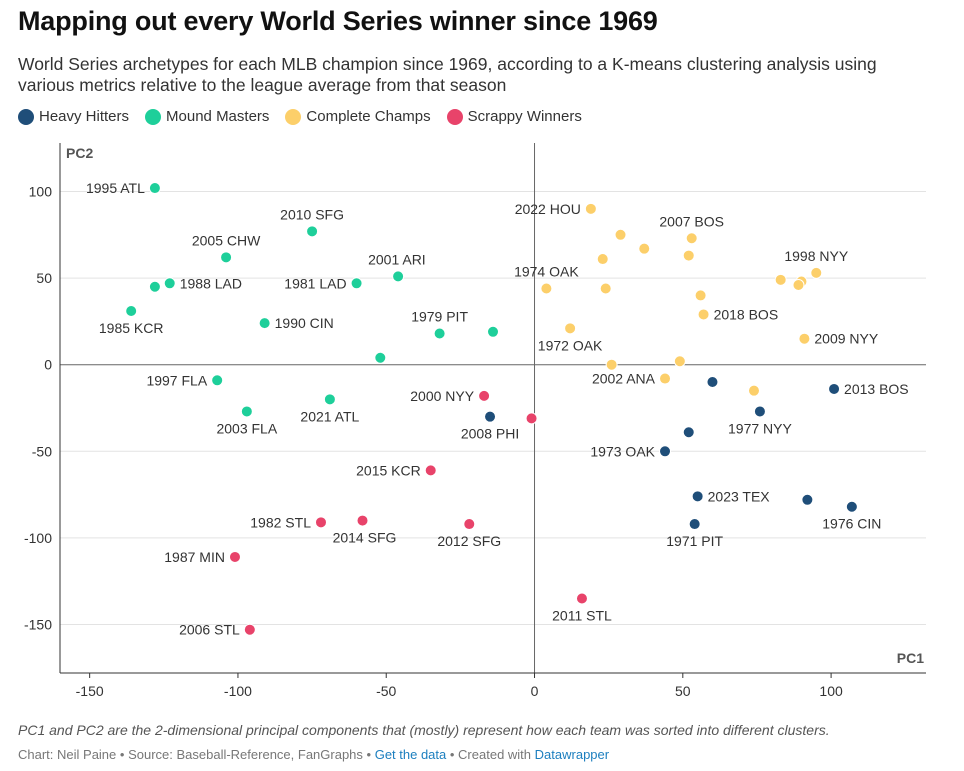  What do you see at coordinates (876, 389) in the screenshot?
I see `point-label: 2013 BOS` at bounding box center [876, 389].